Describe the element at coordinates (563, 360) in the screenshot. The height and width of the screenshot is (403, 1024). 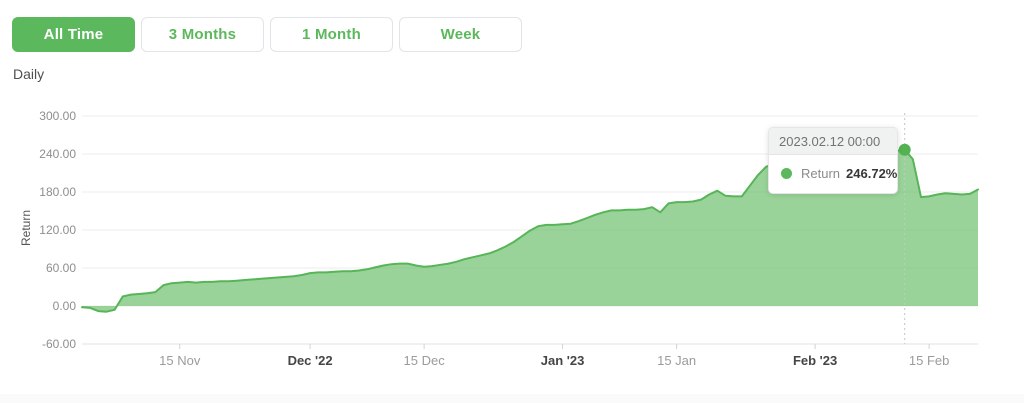
I see `x-axis-tick-label: Jan '23` at that location.